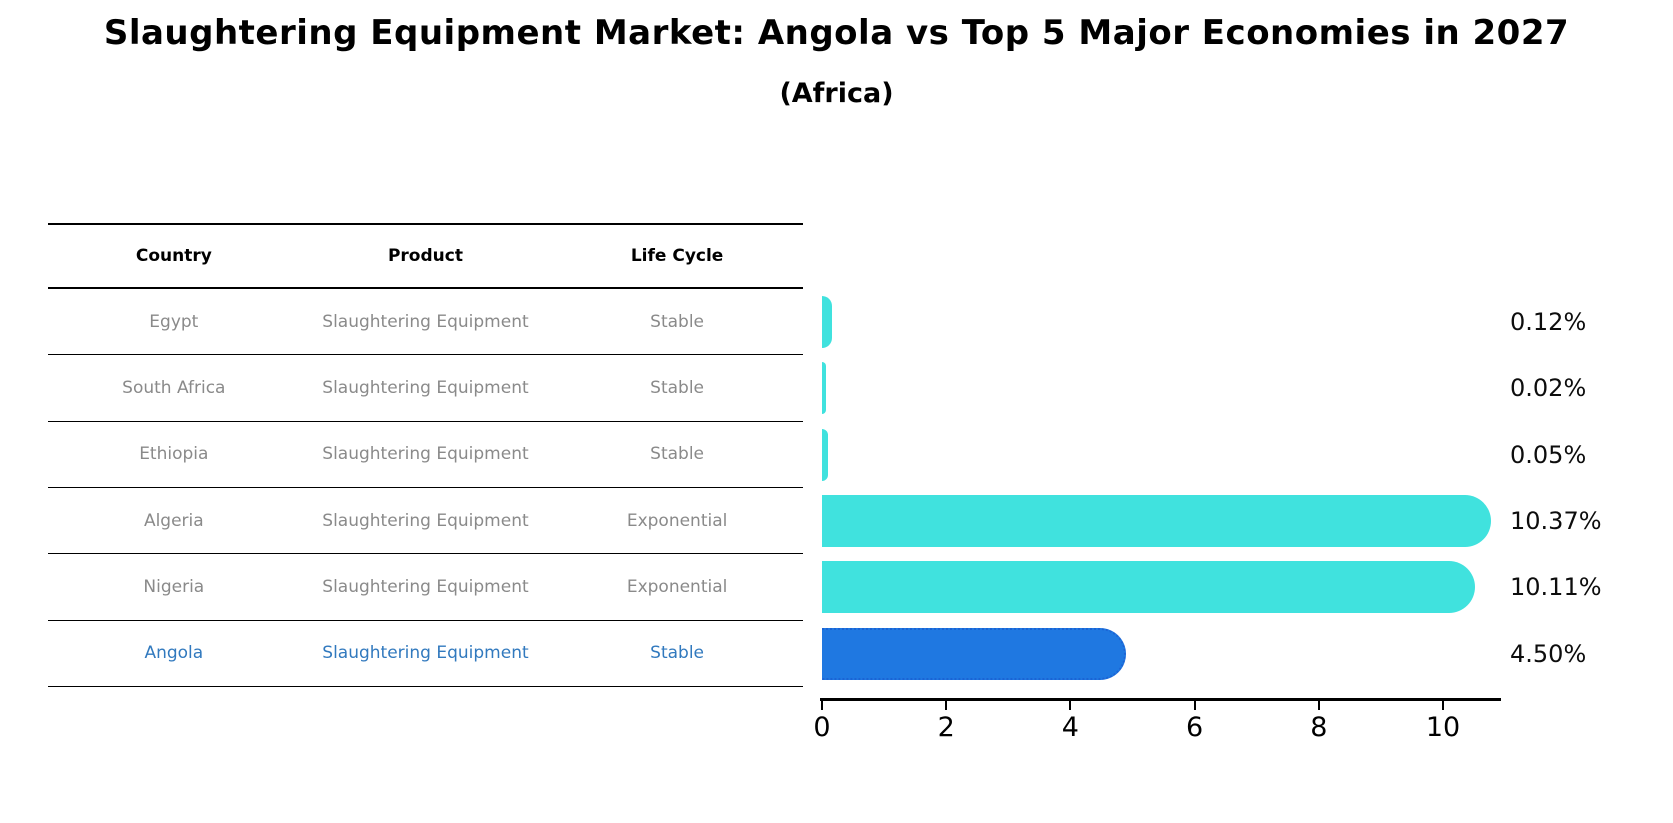 The image size is (1673, 823). Describe the element at coordinates (1548, 388) in the screenshot. I see `bar-value-label: 0.02%` at that location.